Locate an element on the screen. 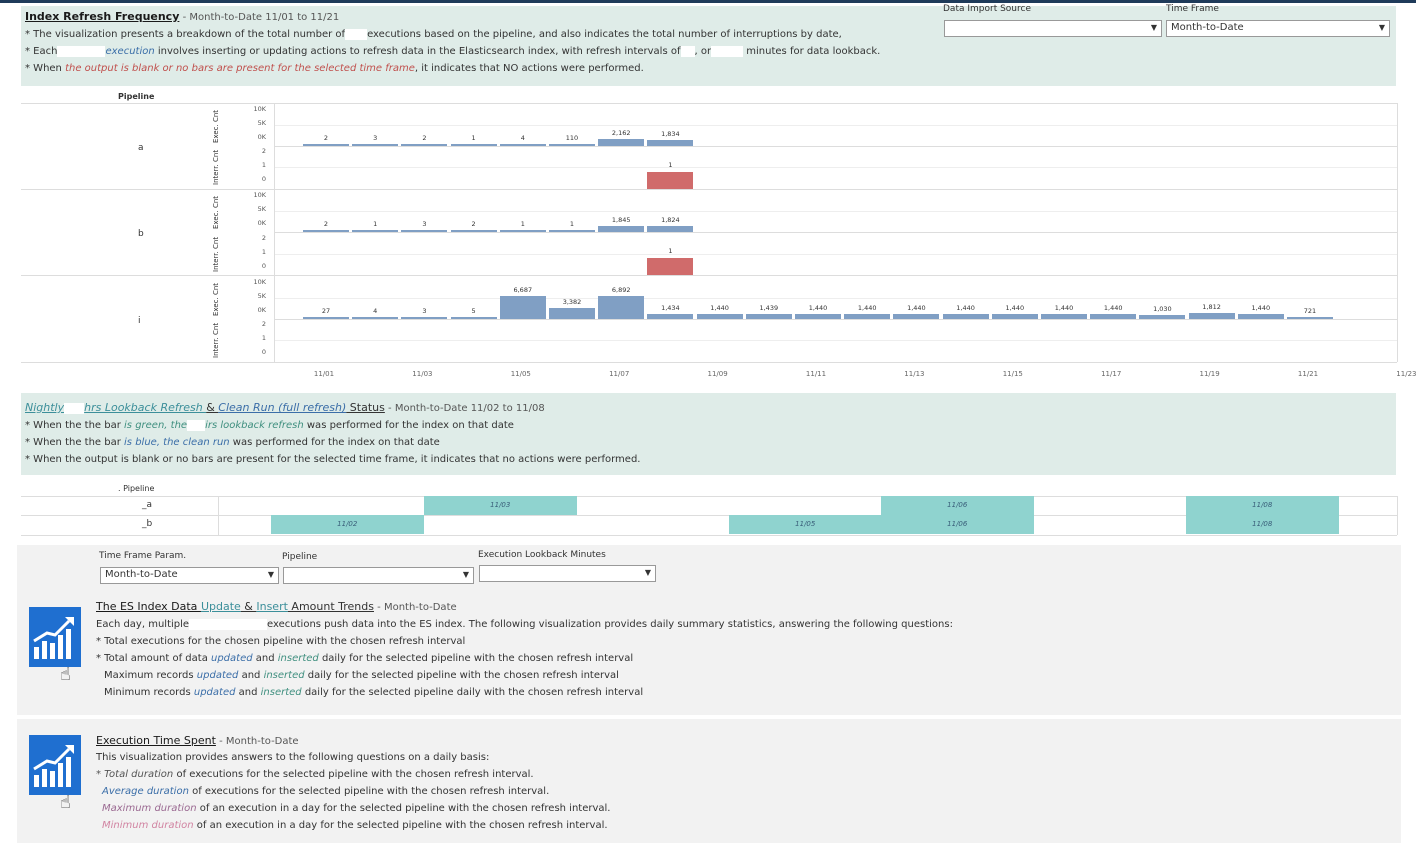  pipeline-filter-select: ▼ is located at coordinates (378, 575).